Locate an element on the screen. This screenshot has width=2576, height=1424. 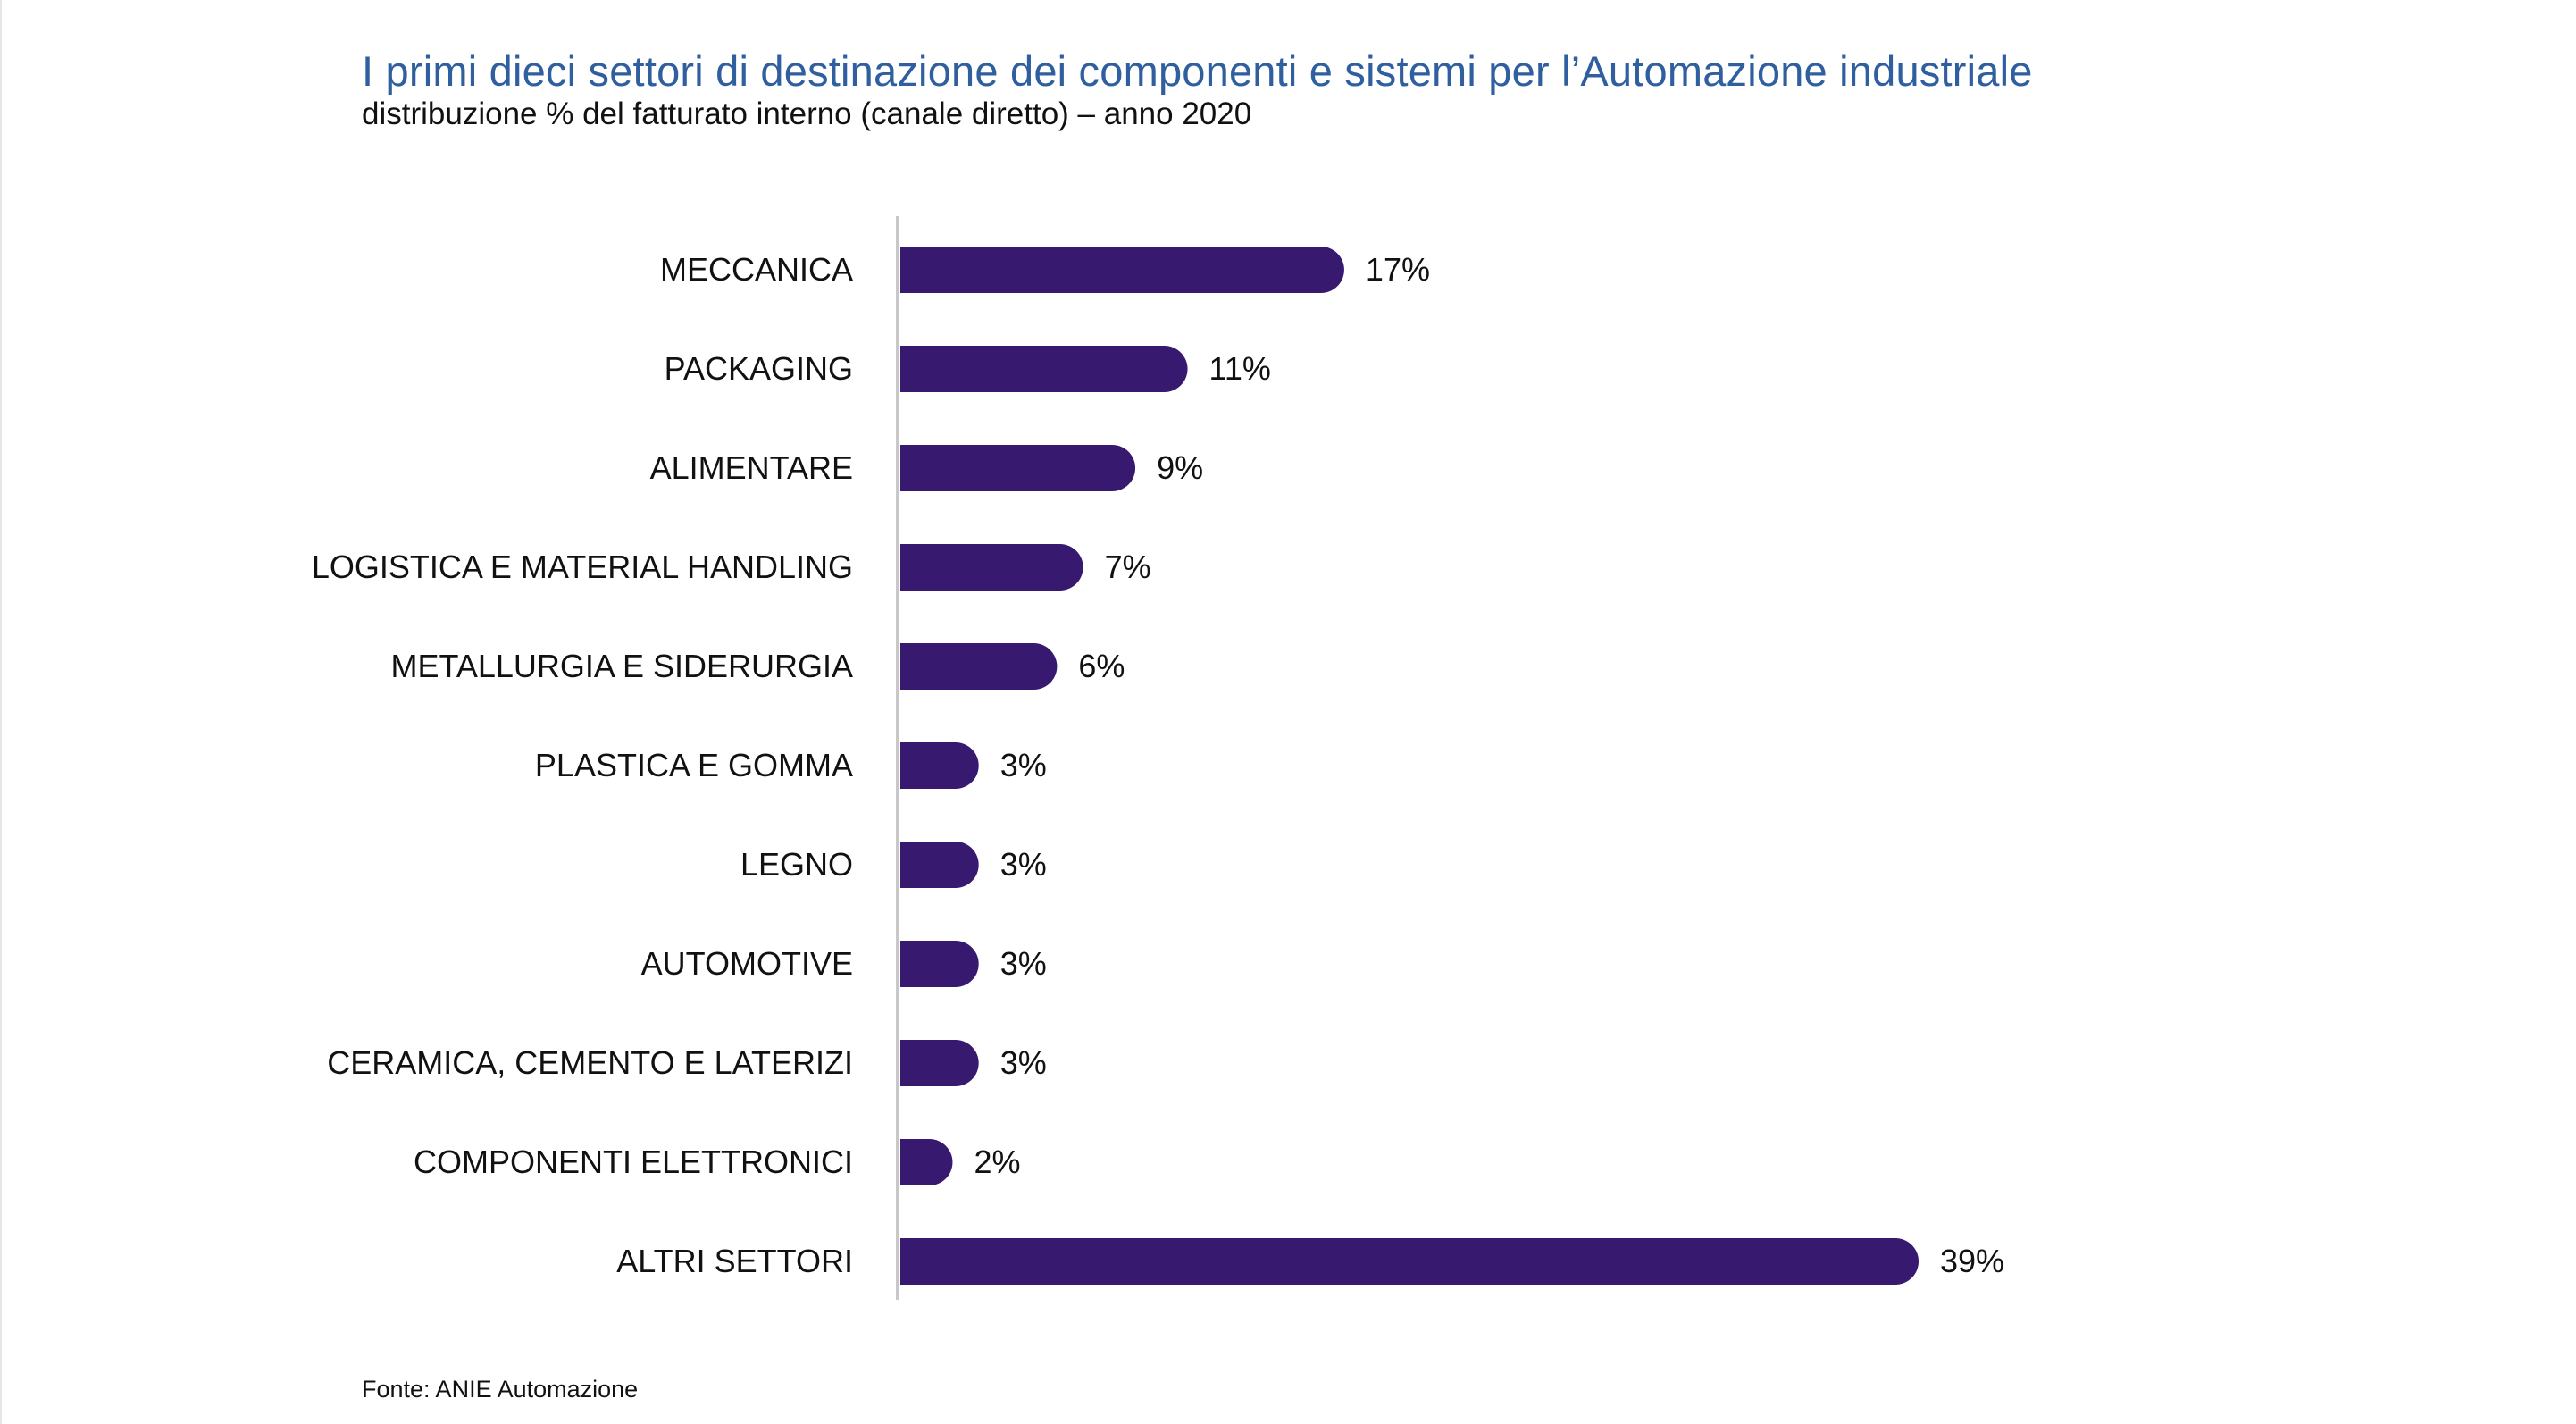
category-label-0: MECCANICA is located at coordinates (756, 270).